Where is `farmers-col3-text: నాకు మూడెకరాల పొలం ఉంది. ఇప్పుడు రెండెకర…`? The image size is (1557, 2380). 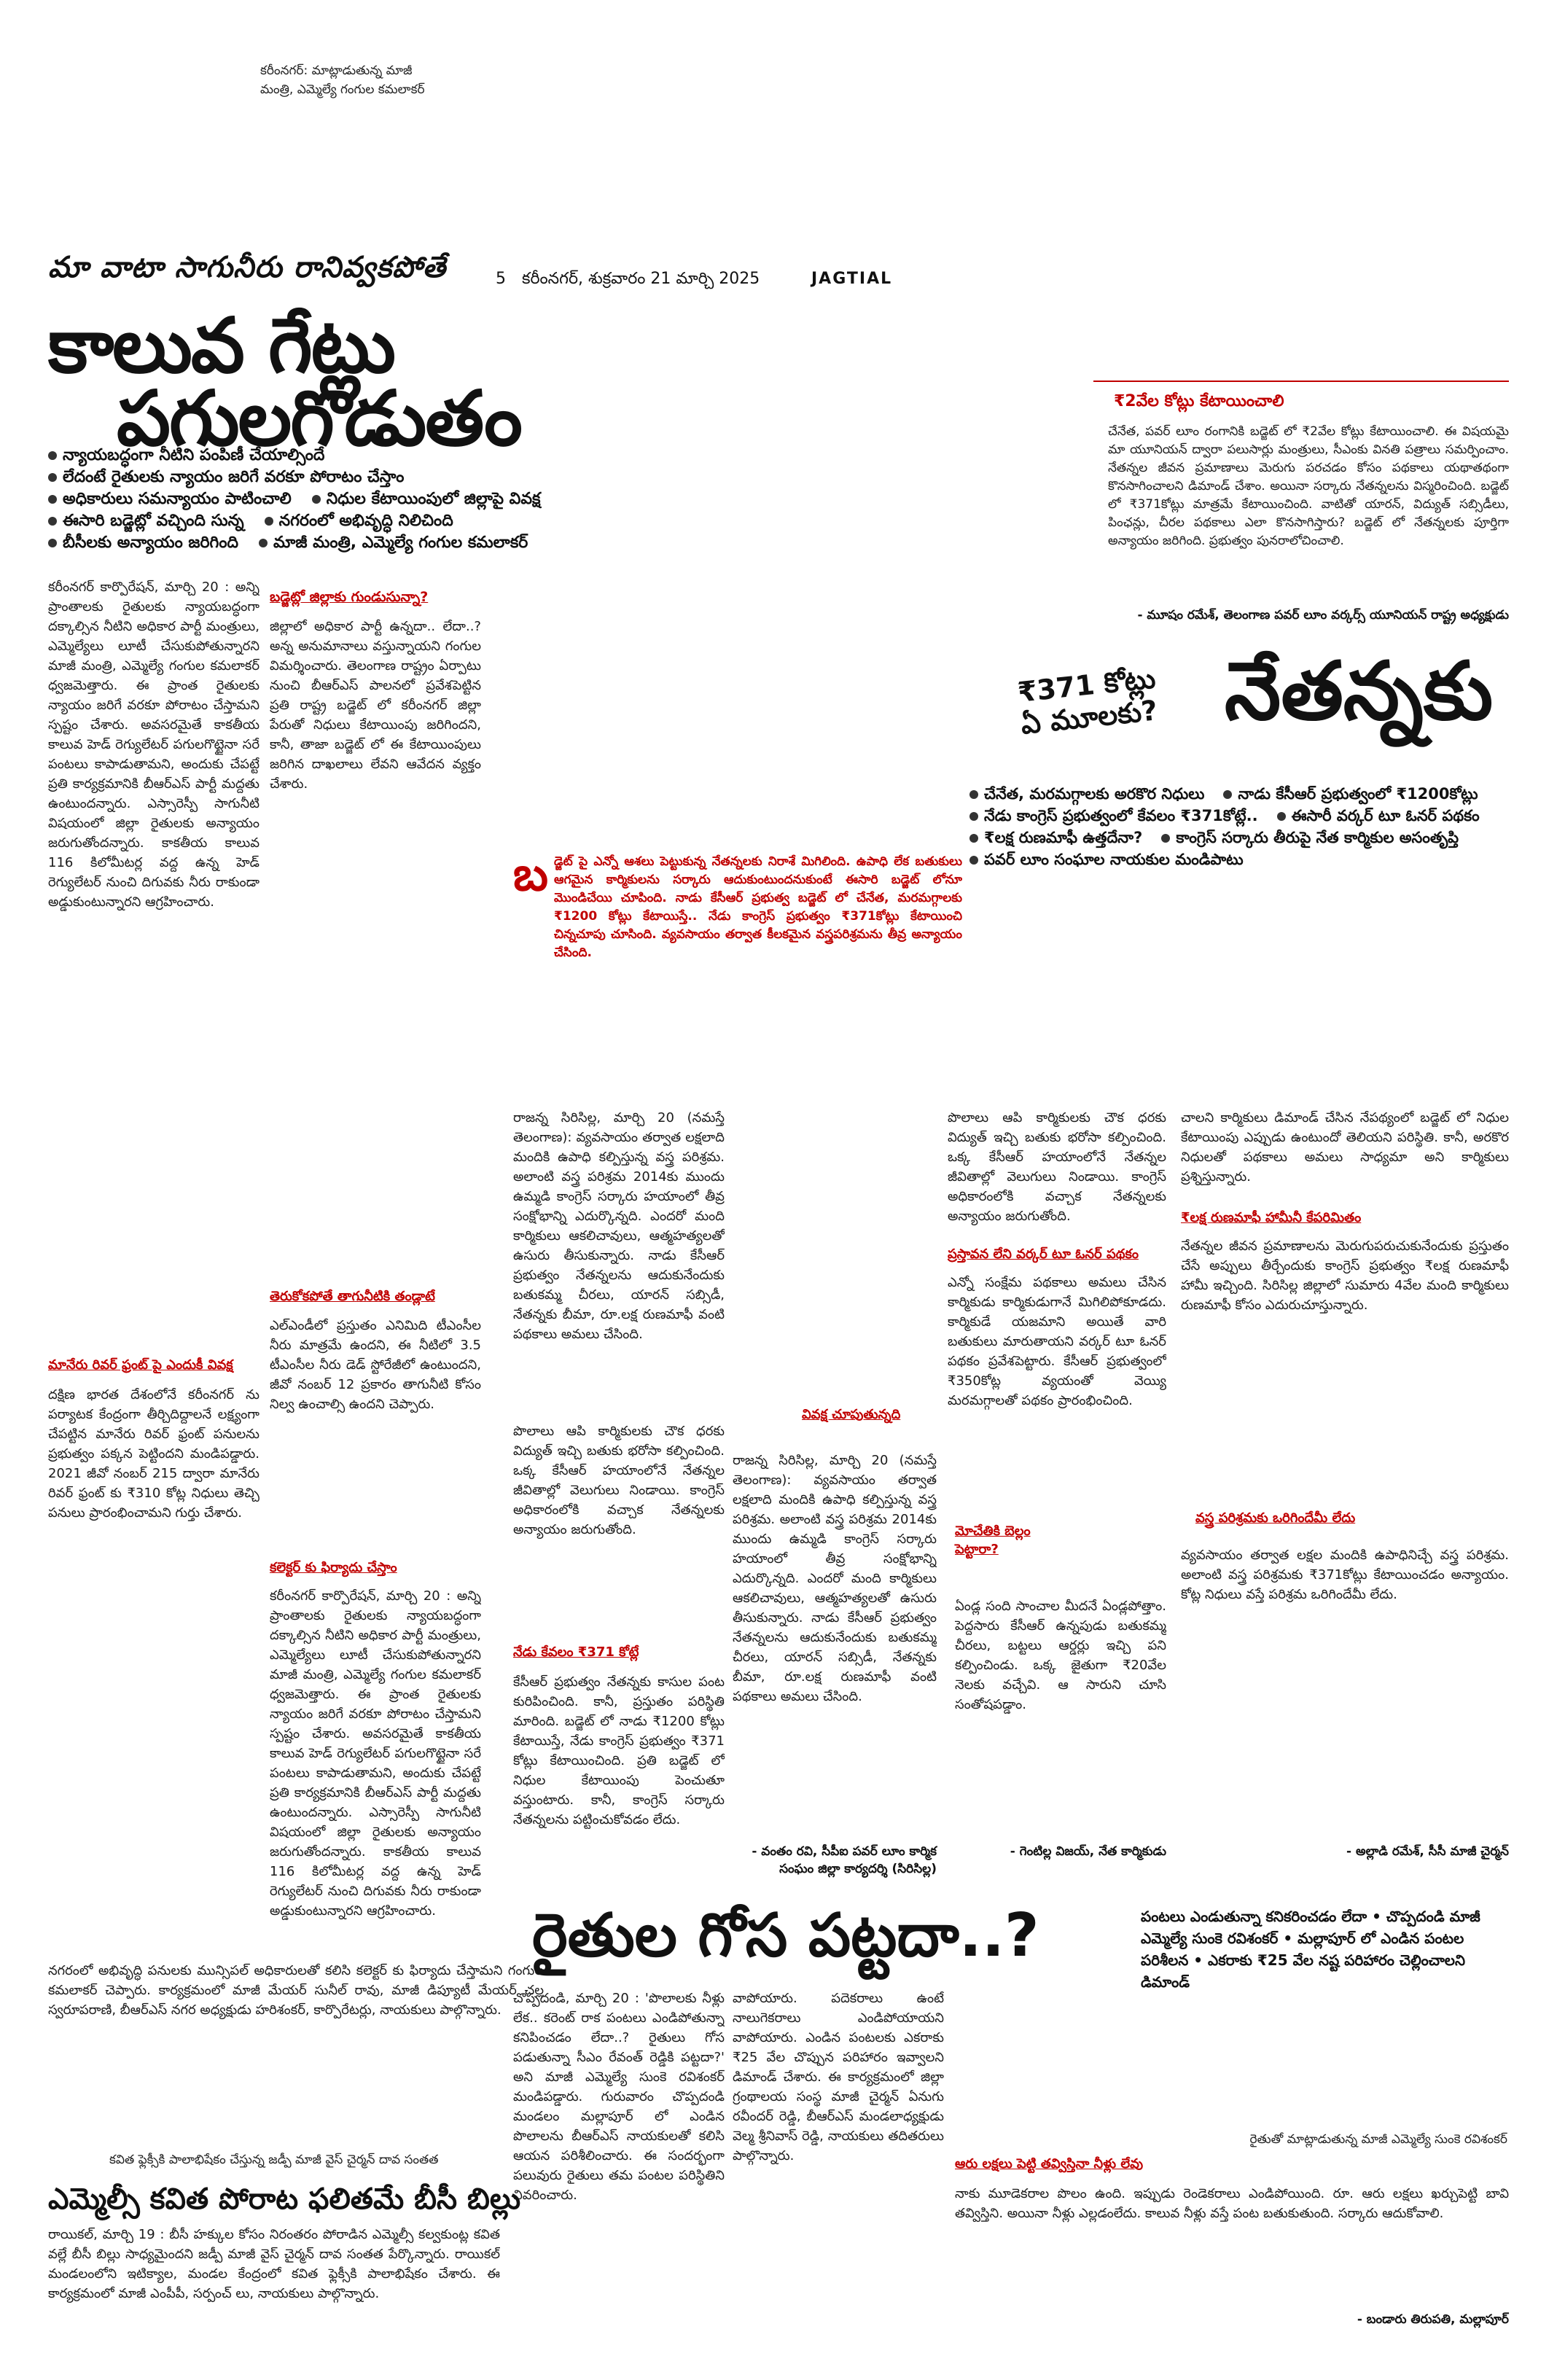
farmers-col3-text: నాకు మూడెకరాల పొలం ఉంది. ఇప్పుడు రెండెకర… is located at coordinates (1232, 2203).